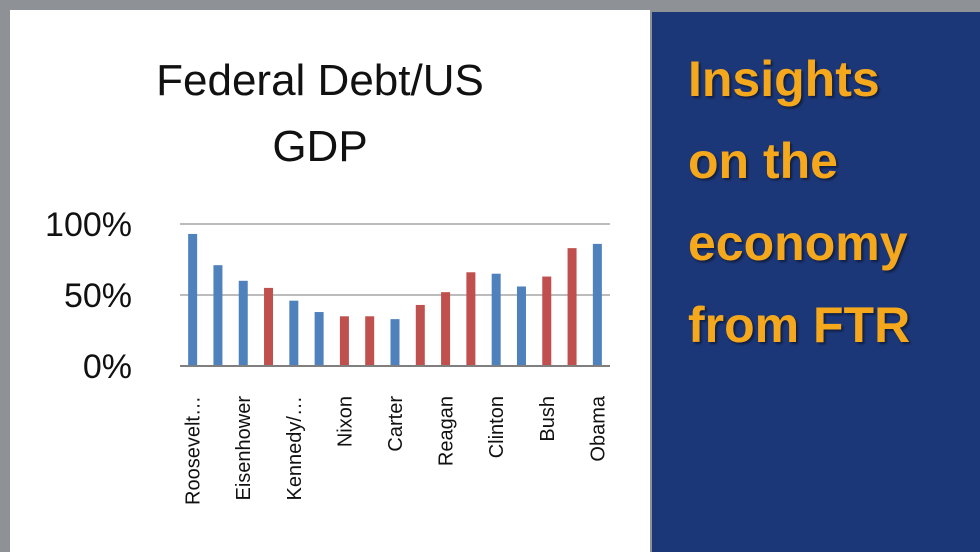 This screenshot has height=552, width=980. Describe the element at coordinates (447, 431) in the screenshot. I see `x-category-label: Reagan` at that location.